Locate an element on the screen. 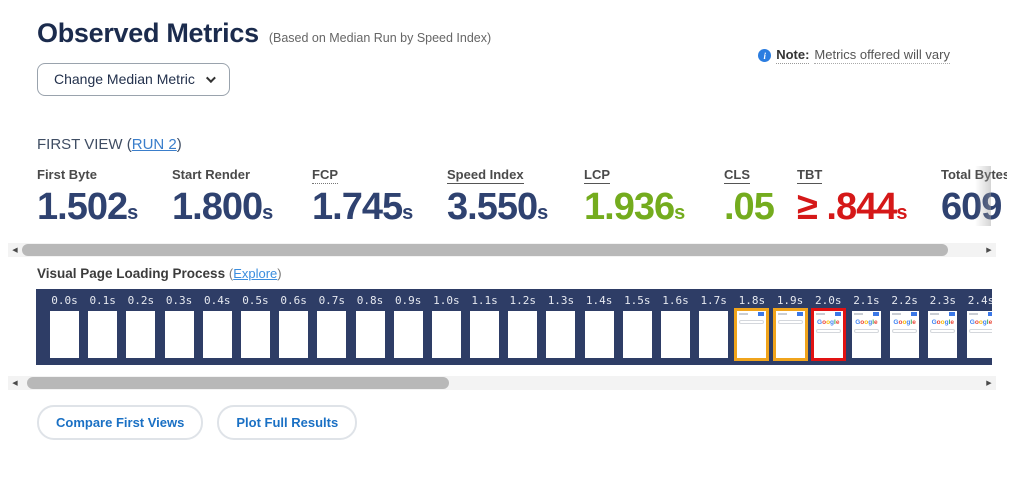 This screenshot has width=1024, height=480. filmstrip-frame: 0.6s is located at coordinates (294, 329).